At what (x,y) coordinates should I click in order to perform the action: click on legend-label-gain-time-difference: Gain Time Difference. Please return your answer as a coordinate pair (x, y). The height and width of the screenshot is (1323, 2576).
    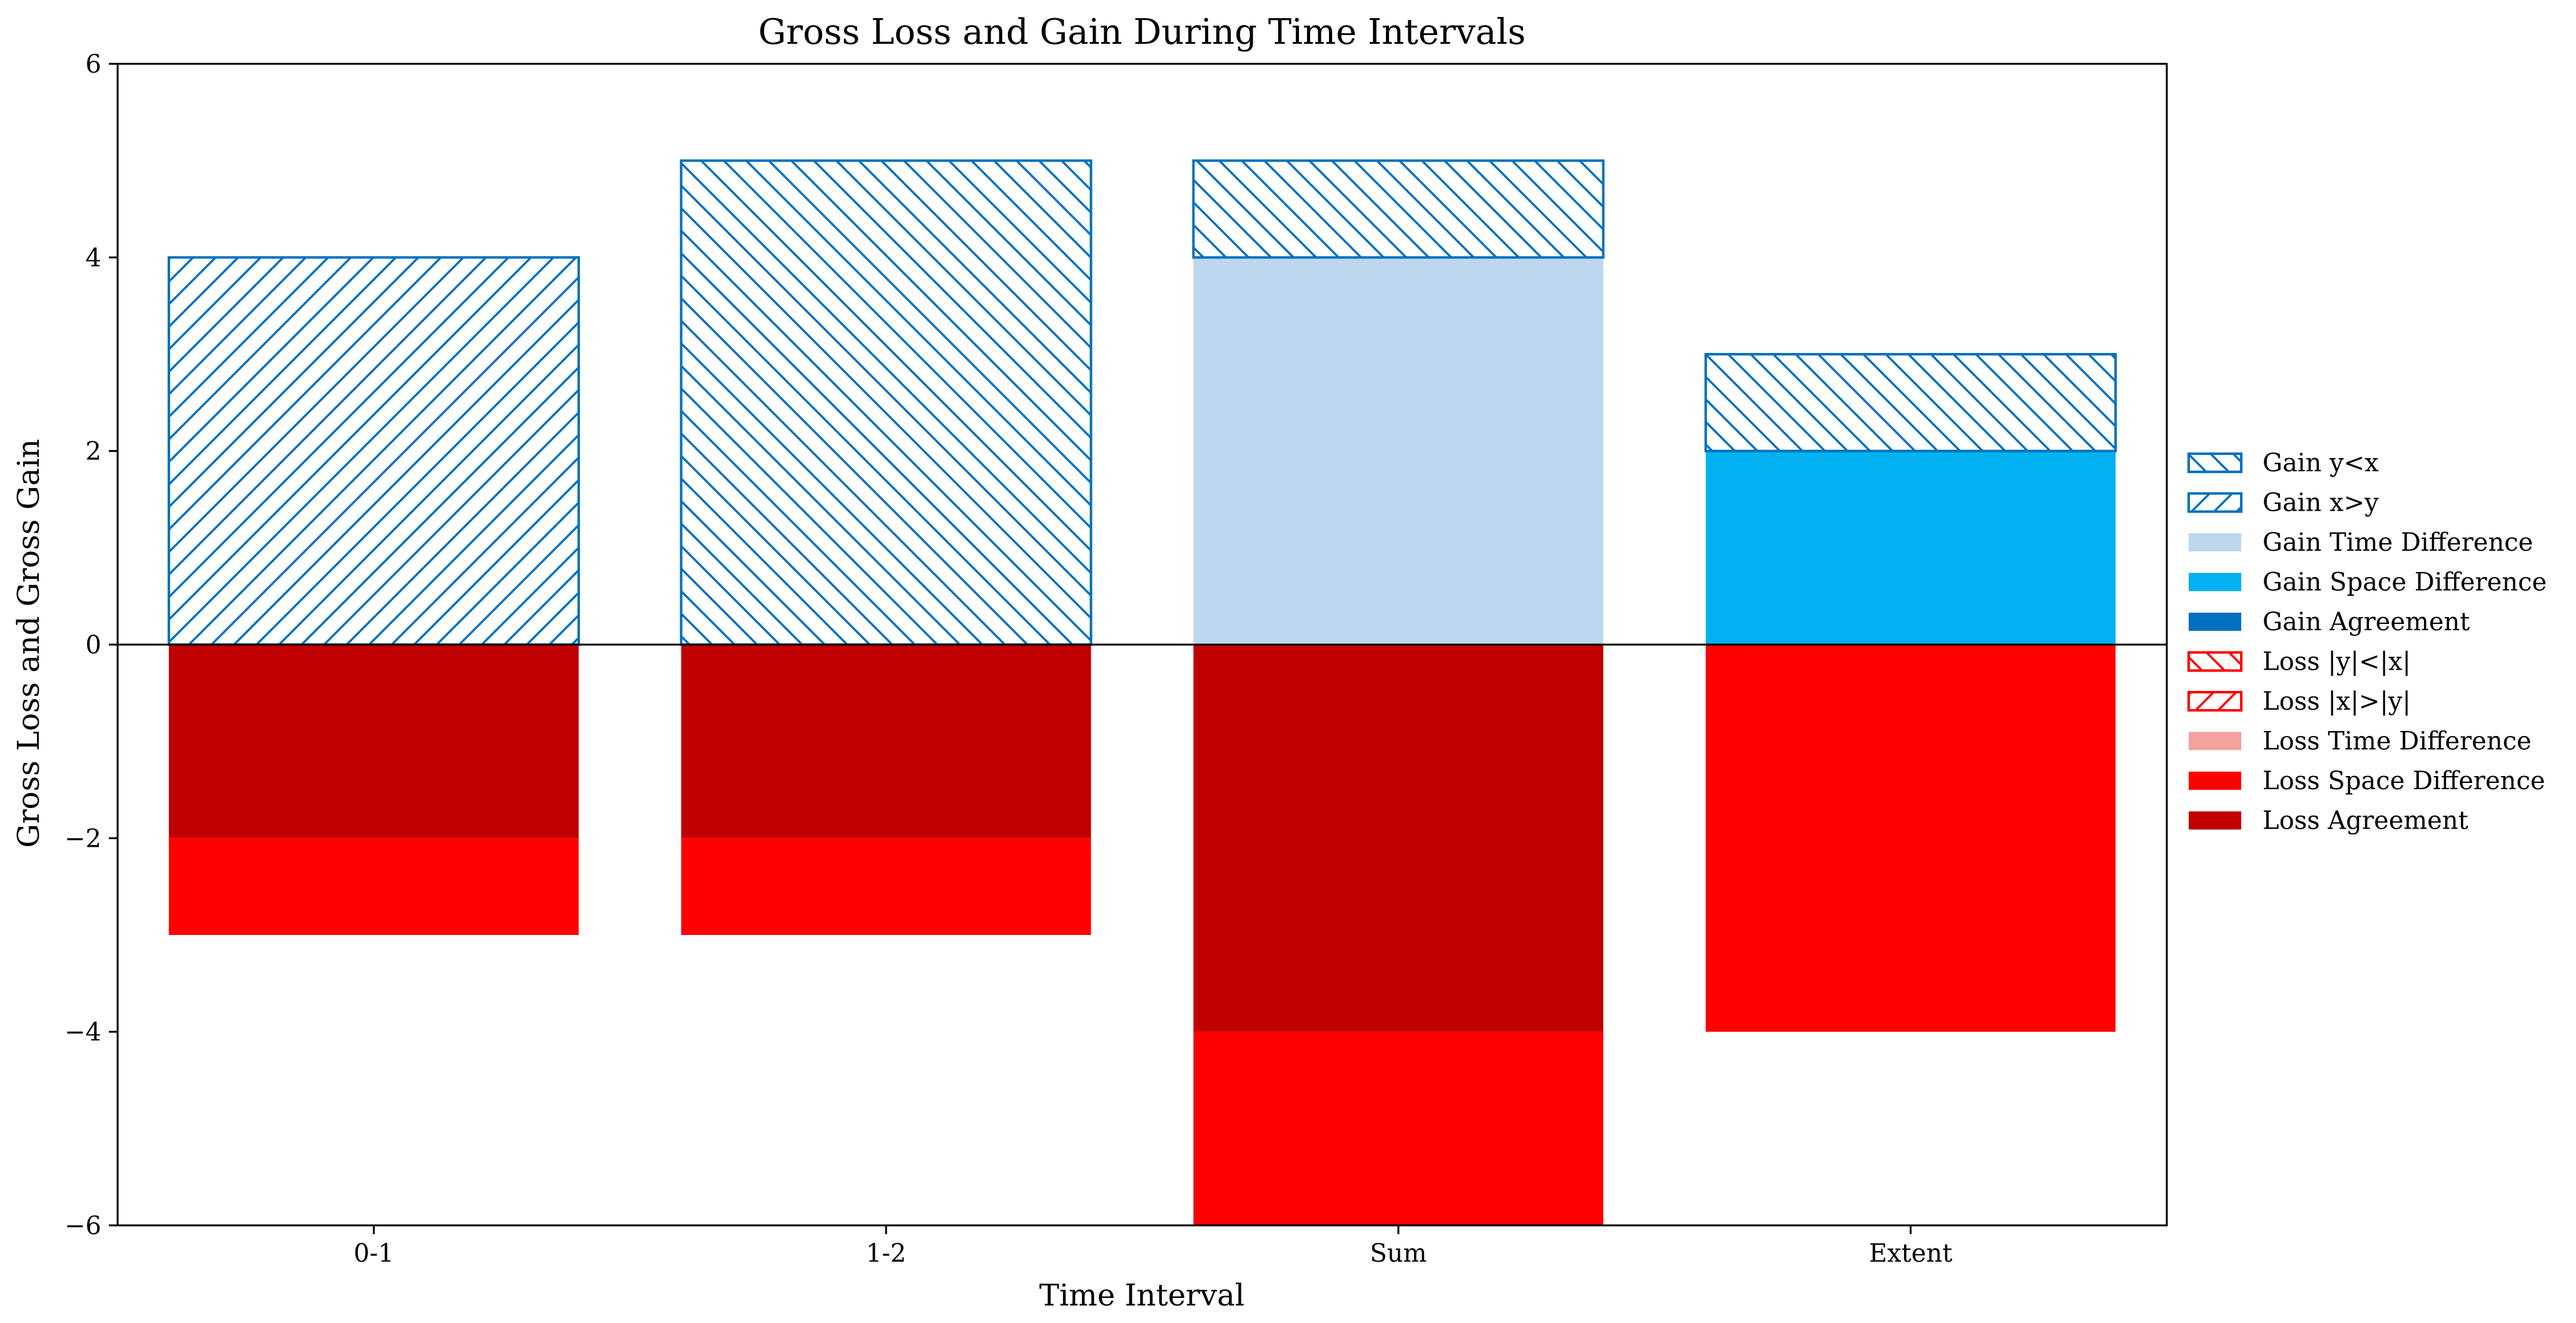
    Looking at the image, I should click on (2398, 542).